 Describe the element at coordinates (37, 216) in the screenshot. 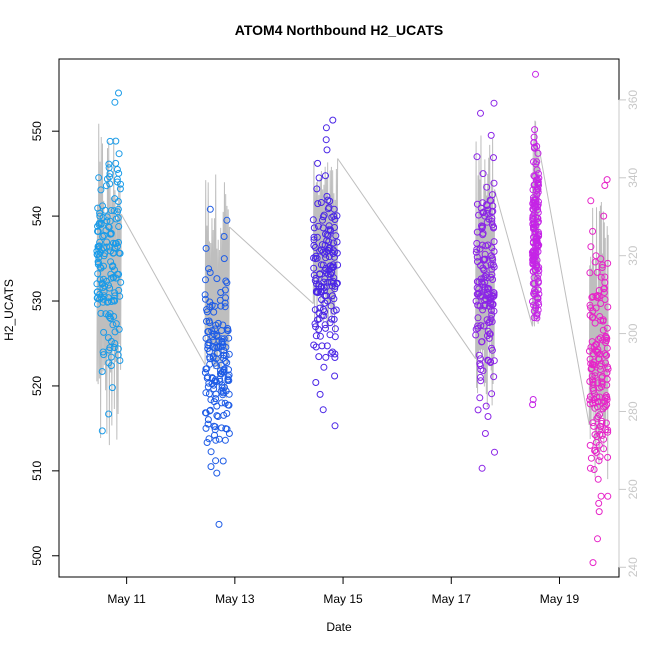

I see `y-tick-label: 540` at that location.